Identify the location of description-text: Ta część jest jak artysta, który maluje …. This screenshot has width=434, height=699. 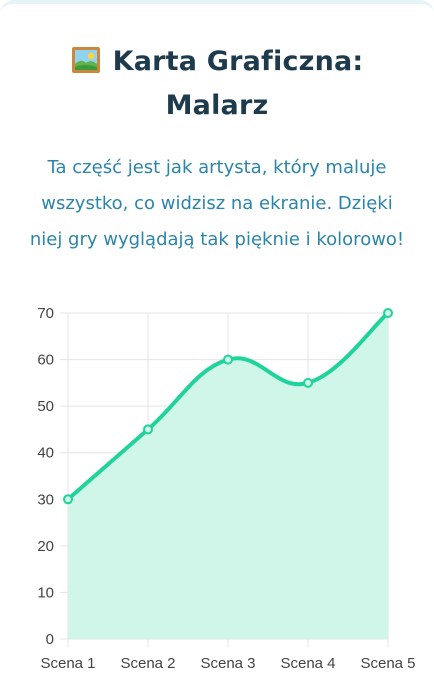
(217, 203).